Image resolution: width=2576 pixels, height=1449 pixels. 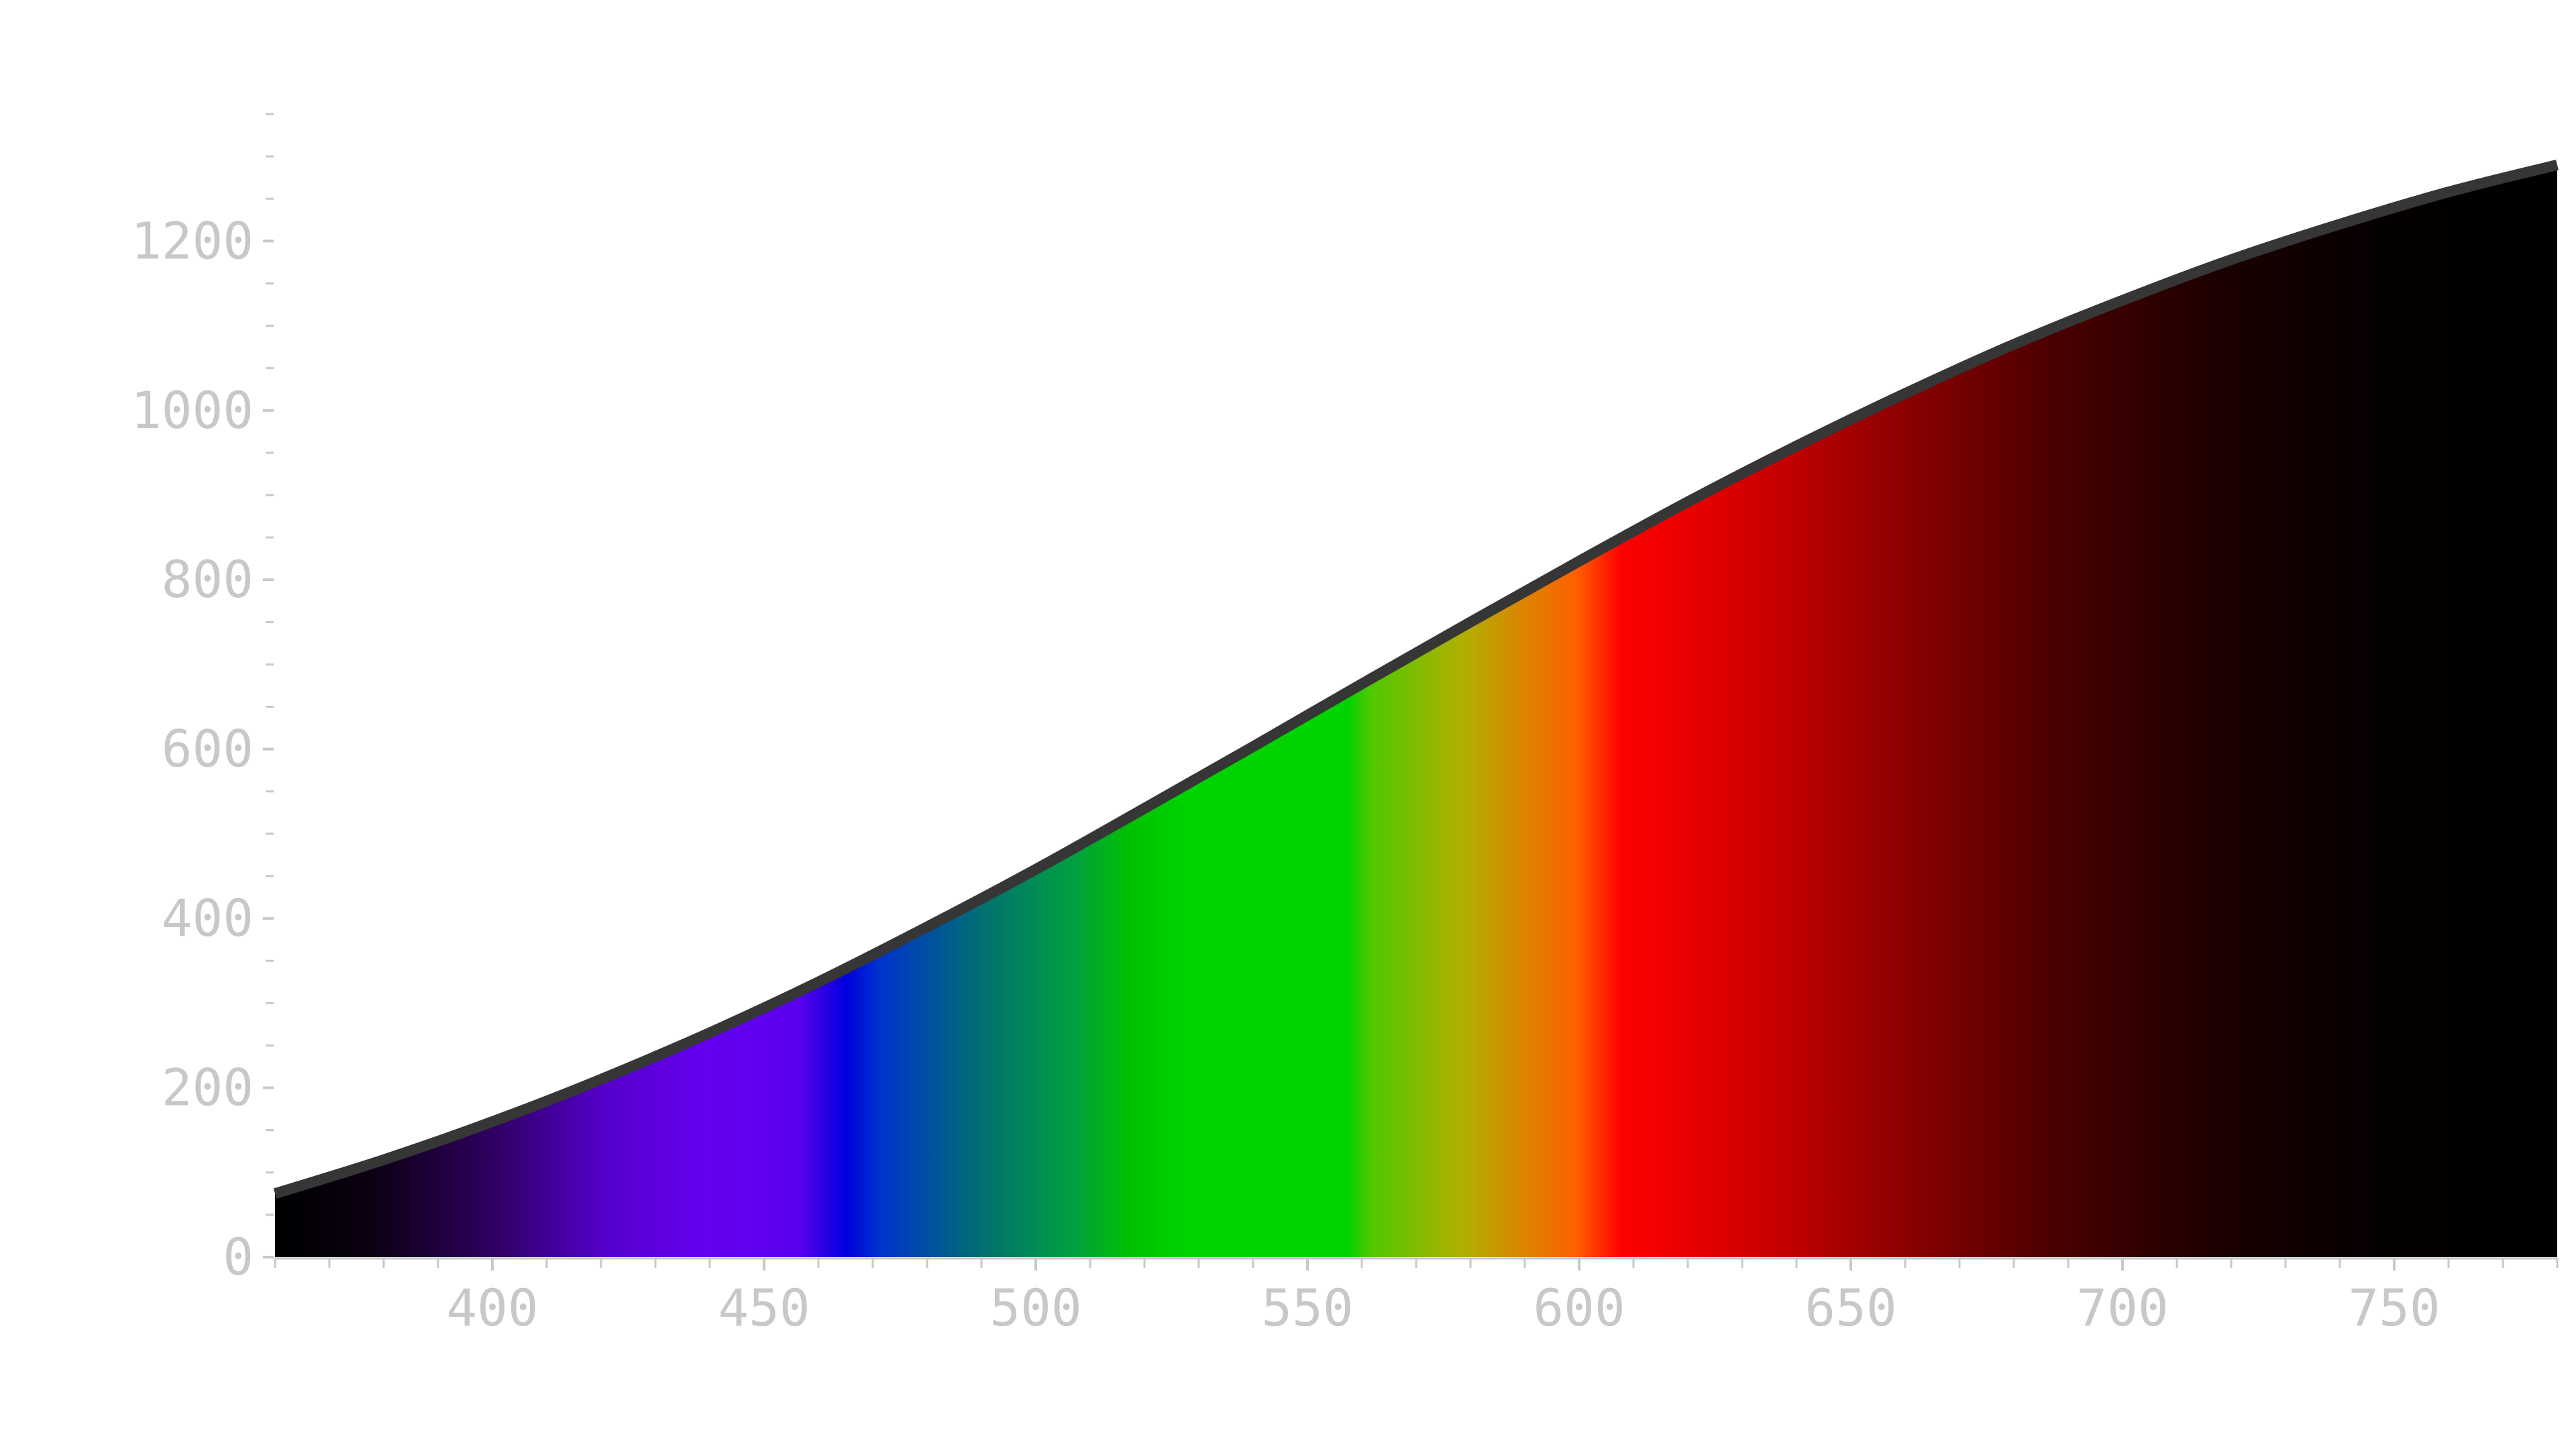 I want to click on y-tick-label: 1000, so click(x=192, y=410).